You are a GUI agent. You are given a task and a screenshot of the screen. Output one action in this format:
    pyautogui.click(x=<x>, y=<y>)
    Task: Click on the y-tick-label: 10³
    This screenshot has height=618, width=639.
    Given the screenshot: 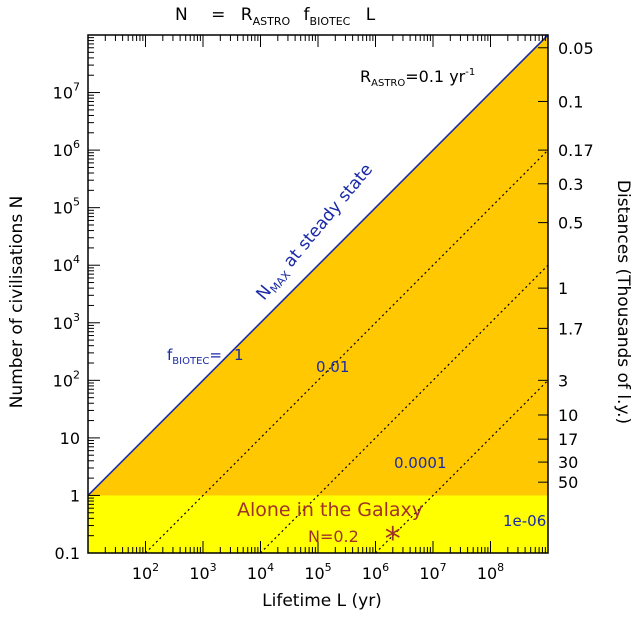 What is the action you would take?
    pyautogui.click(x=66, y=322)
    